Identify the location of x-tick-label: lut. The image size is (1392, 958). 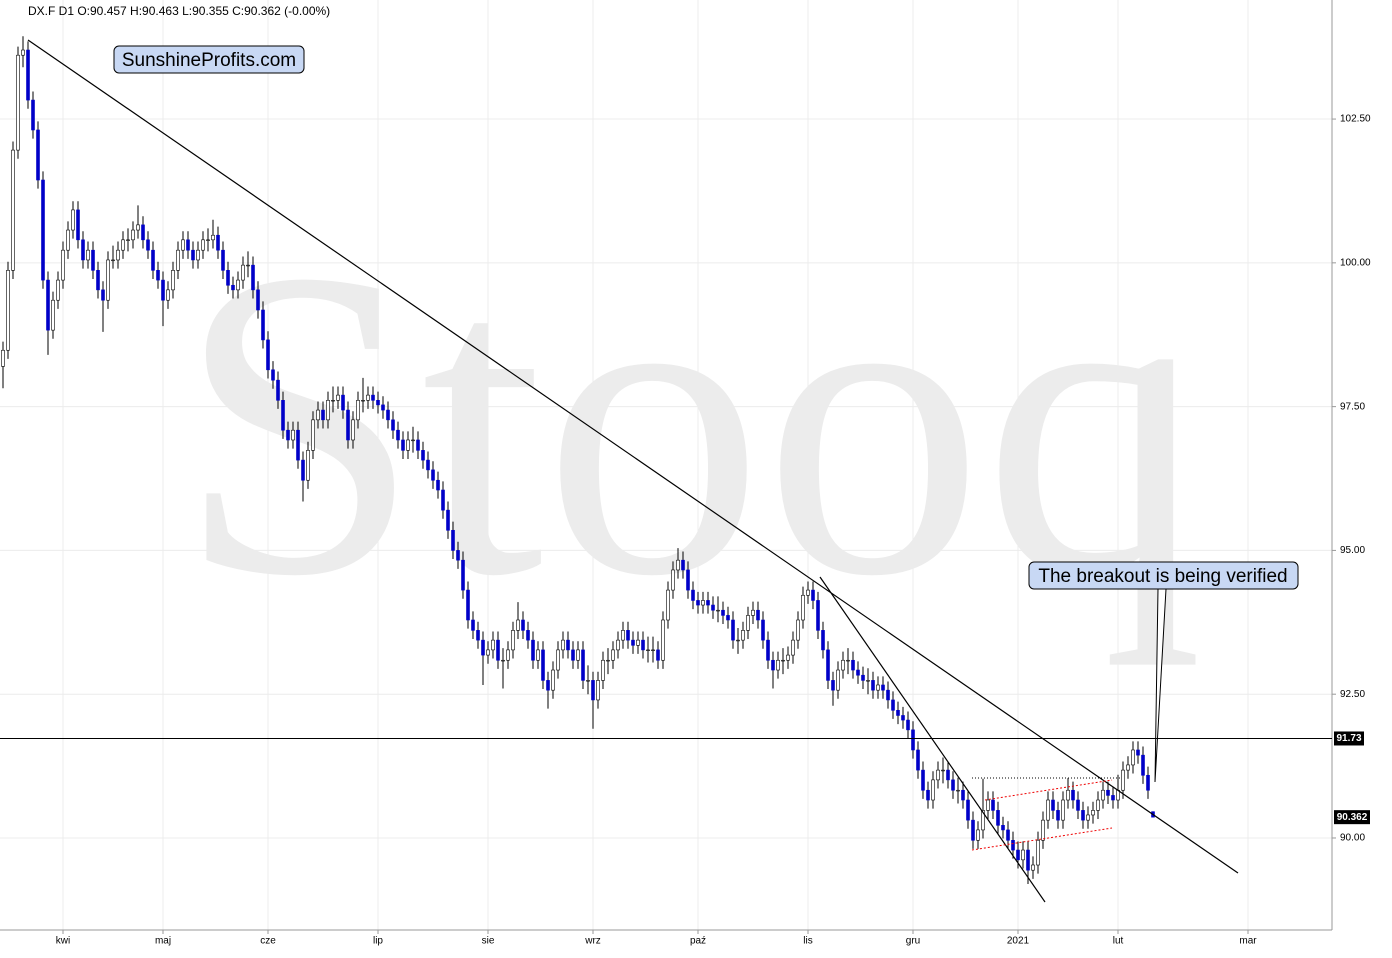
(1118, 941).